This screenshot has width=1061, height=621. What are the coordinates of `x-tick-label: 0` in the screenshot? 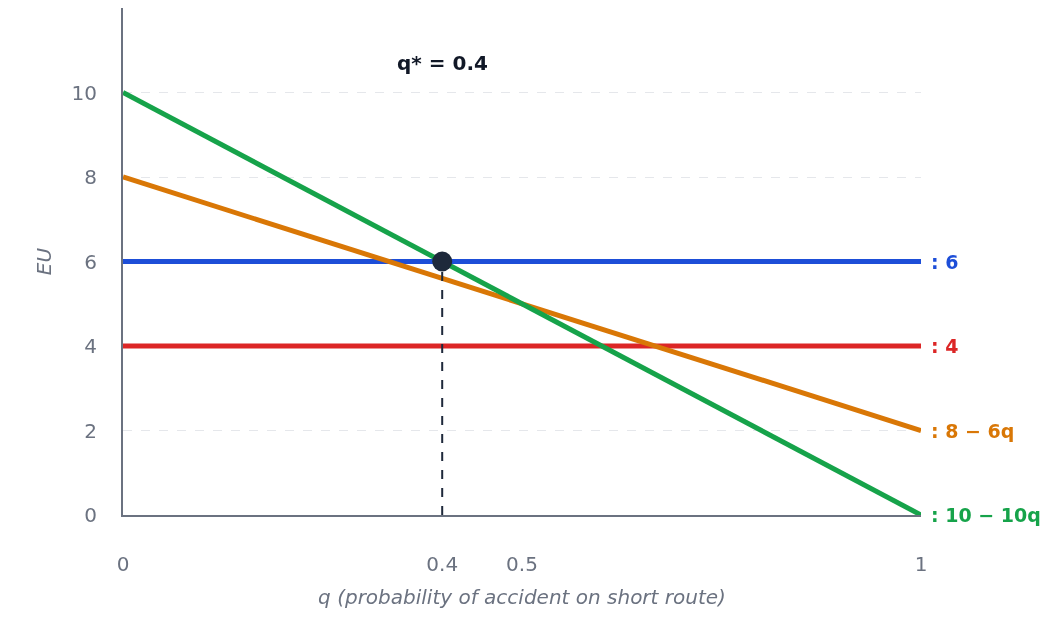 It's located at (123, 564).